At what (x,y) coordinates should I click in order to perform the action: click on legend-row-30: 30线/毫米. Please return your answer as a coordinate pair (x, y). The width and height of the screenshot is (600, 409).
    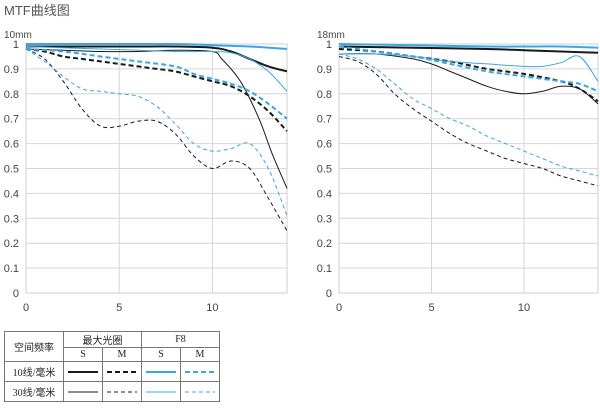
    Looking at the image, I should click on (34, 391).